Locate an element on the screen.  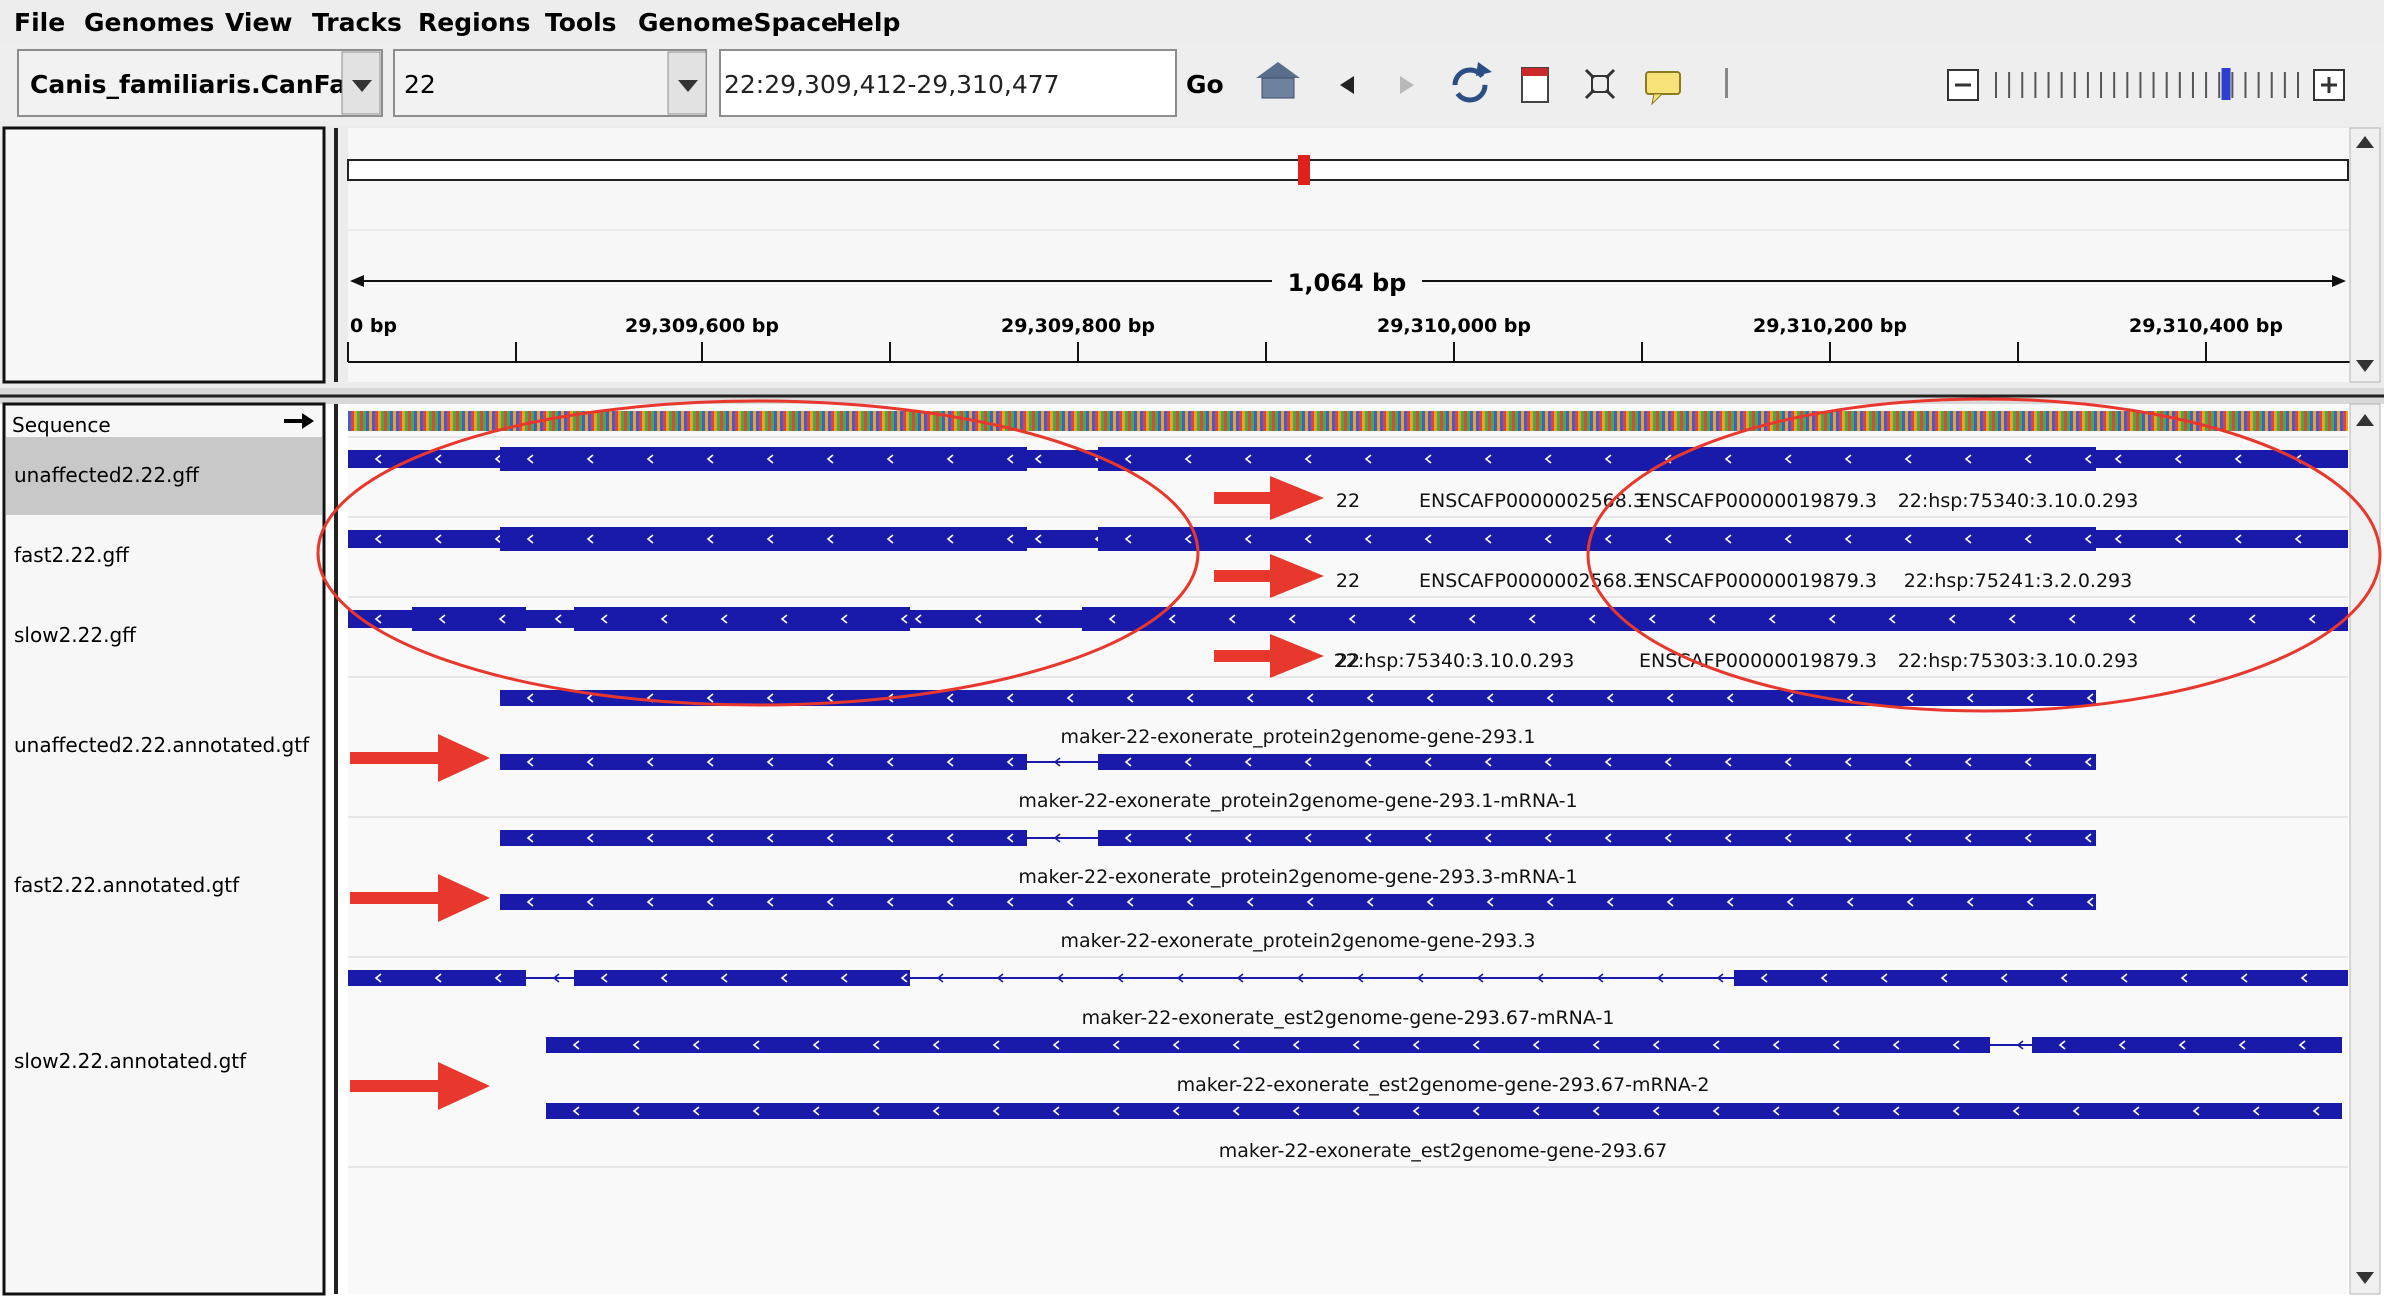
ruler-tick-label: 0 bp is located at coordinates (373, 326).